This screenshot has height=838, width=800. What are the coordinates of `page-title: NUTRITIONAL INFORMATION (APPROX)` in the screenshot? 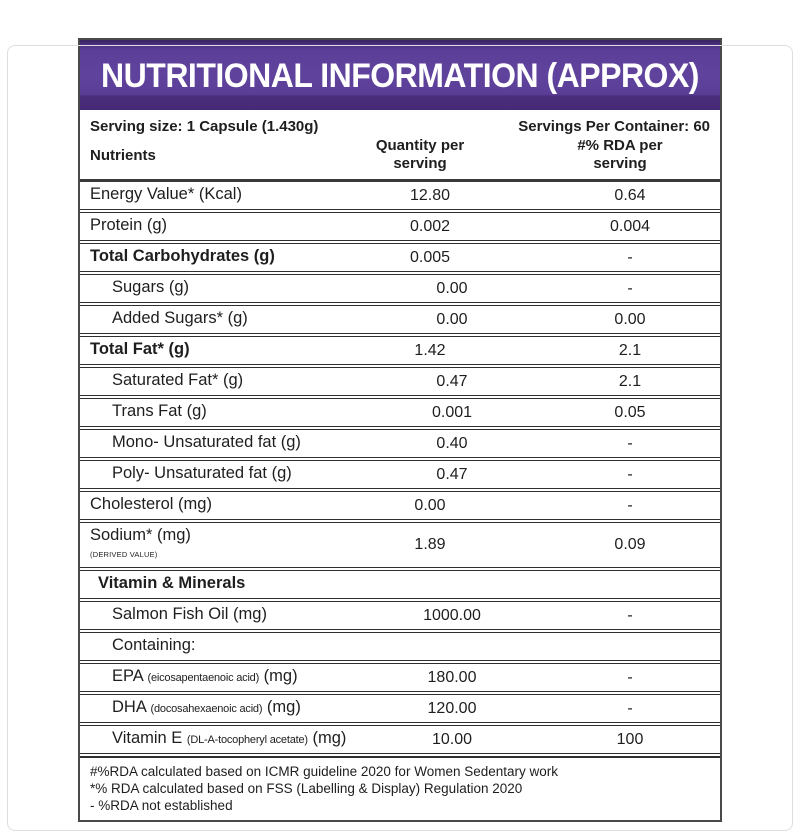 It's located at (400, 74).